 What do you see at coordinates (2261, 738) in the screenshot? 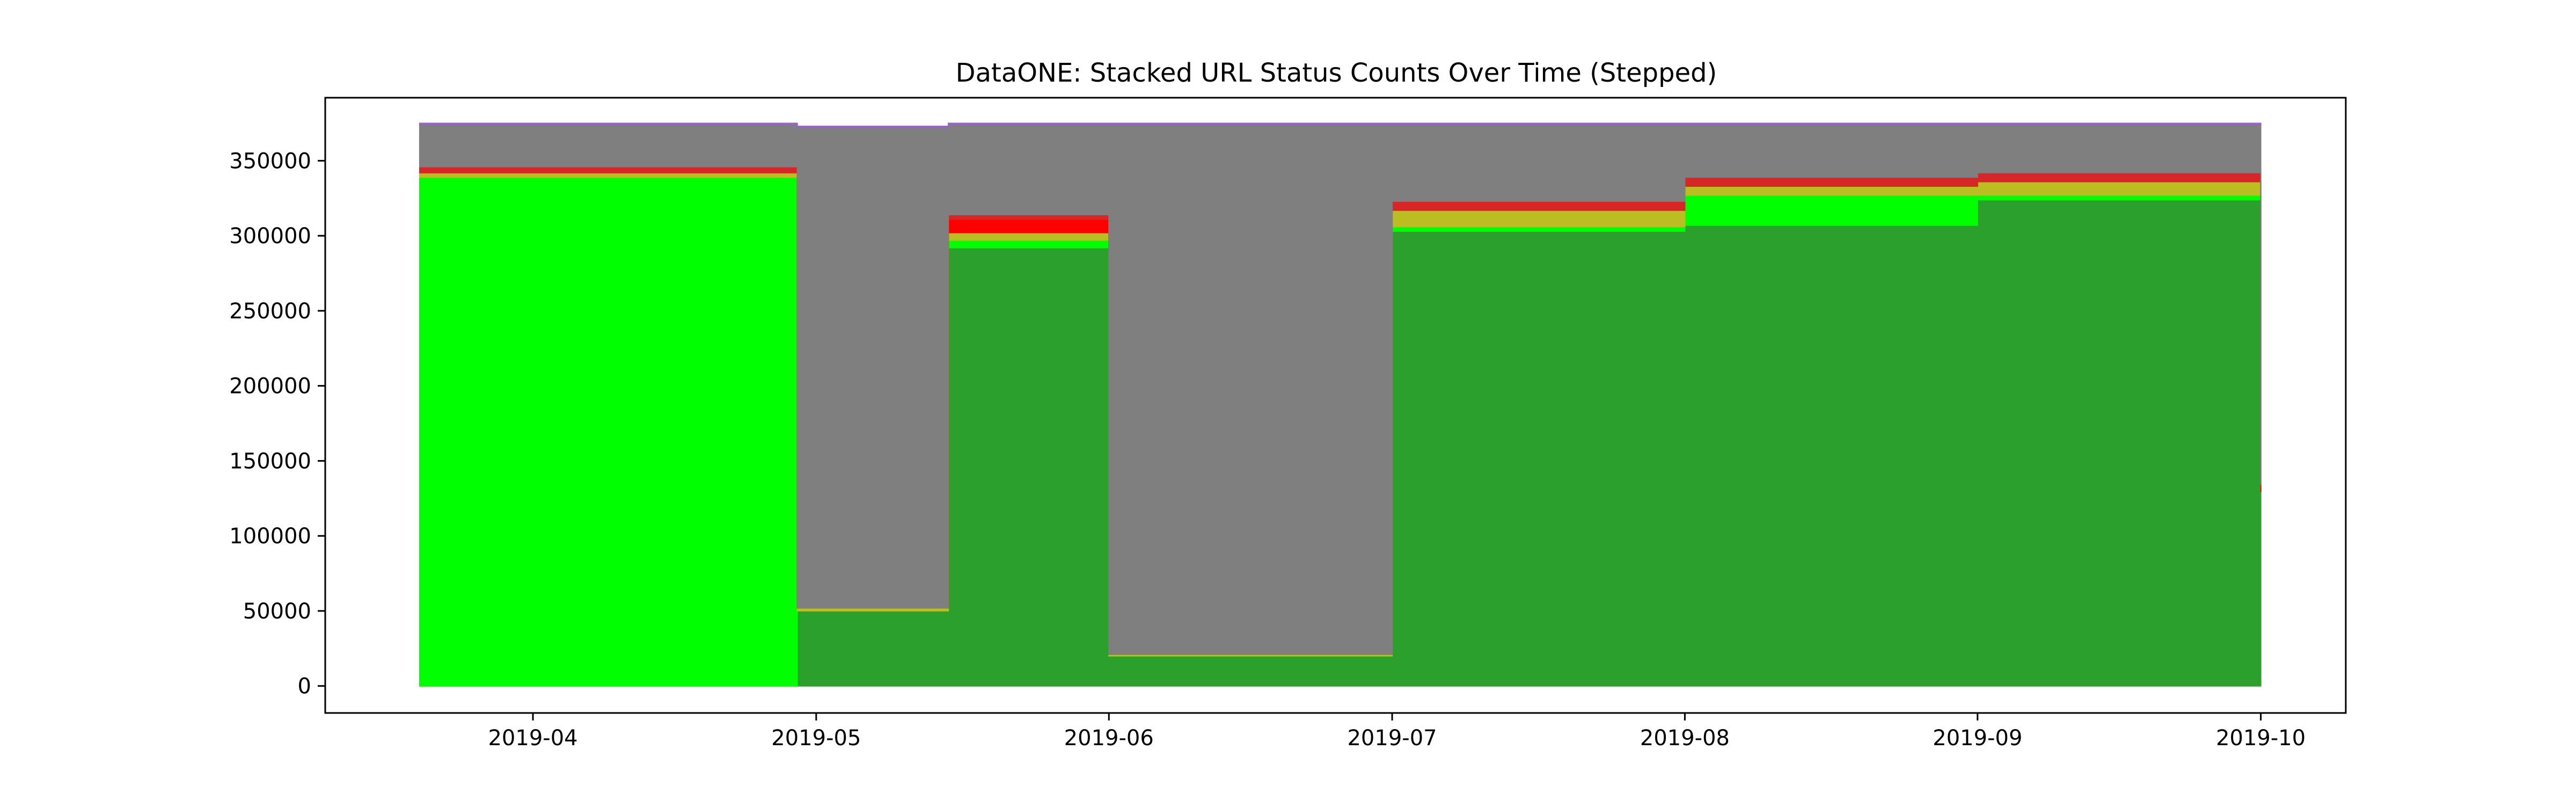
I see `x-tick-label-6: 2019-10` at bounding box center [2261, 738].